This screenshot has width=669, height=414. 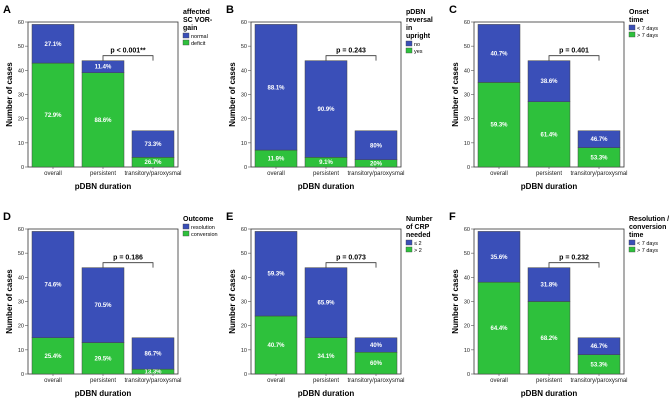 I want to click on data-label: 60%, so click(x=376, y=364).